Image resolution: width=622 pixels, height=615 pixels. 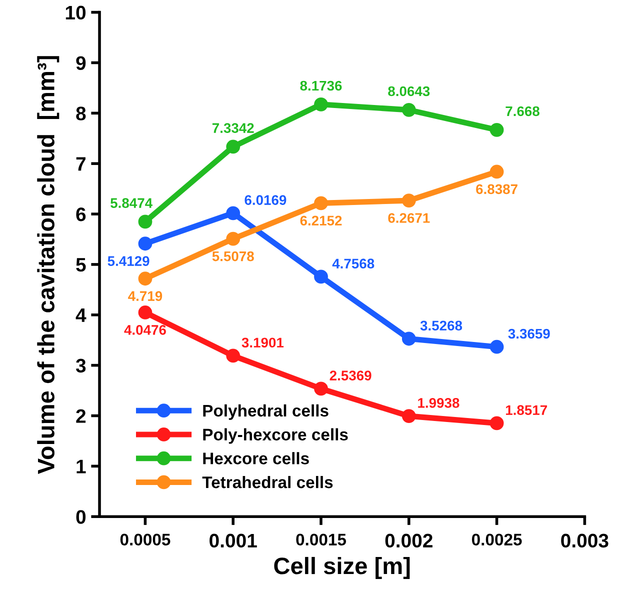 What do you see at coordinates (48, 265) in the screenshot?
I see `y-axis-title: Volume of the cavitation cloud [mm³]` at bounding box center [48, 265].